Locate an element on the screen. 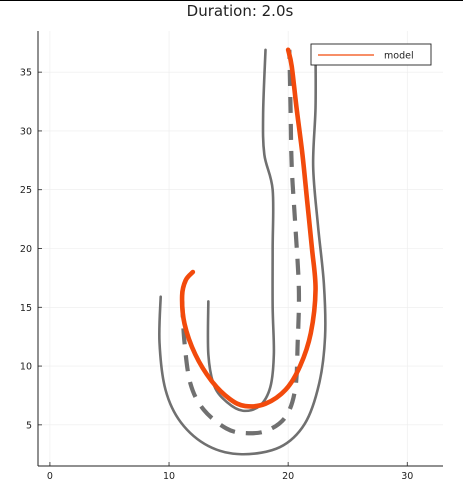 The width and height of the screenshot is (463, 491). top-border is located at coordinates (231, 0).